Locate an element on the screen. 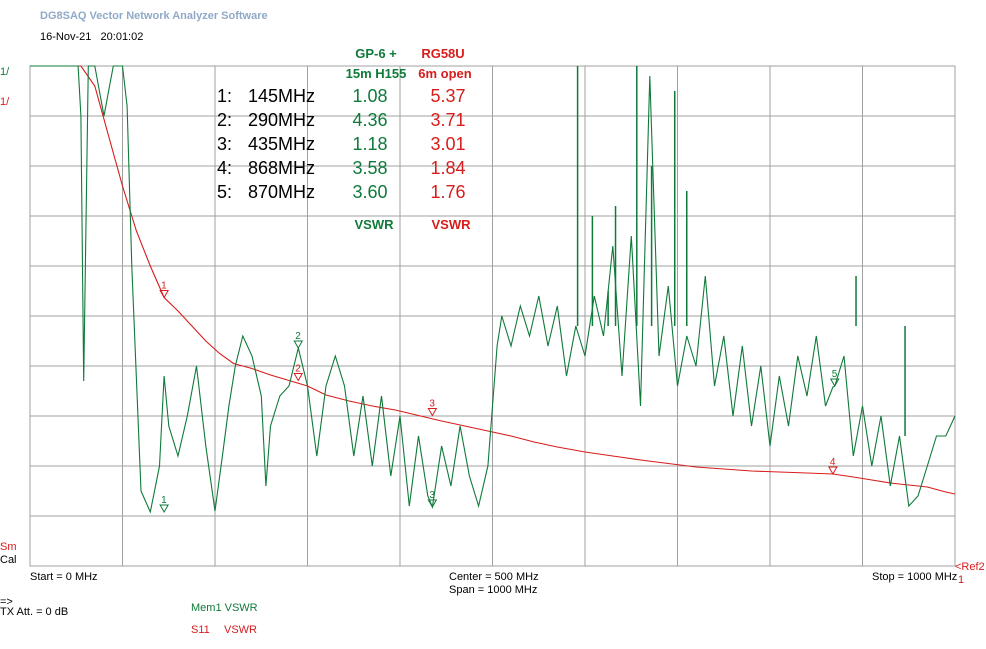 This screenshot has width=986, height=649. red-header-line1: RG58U is located at coordinates (443, 53).